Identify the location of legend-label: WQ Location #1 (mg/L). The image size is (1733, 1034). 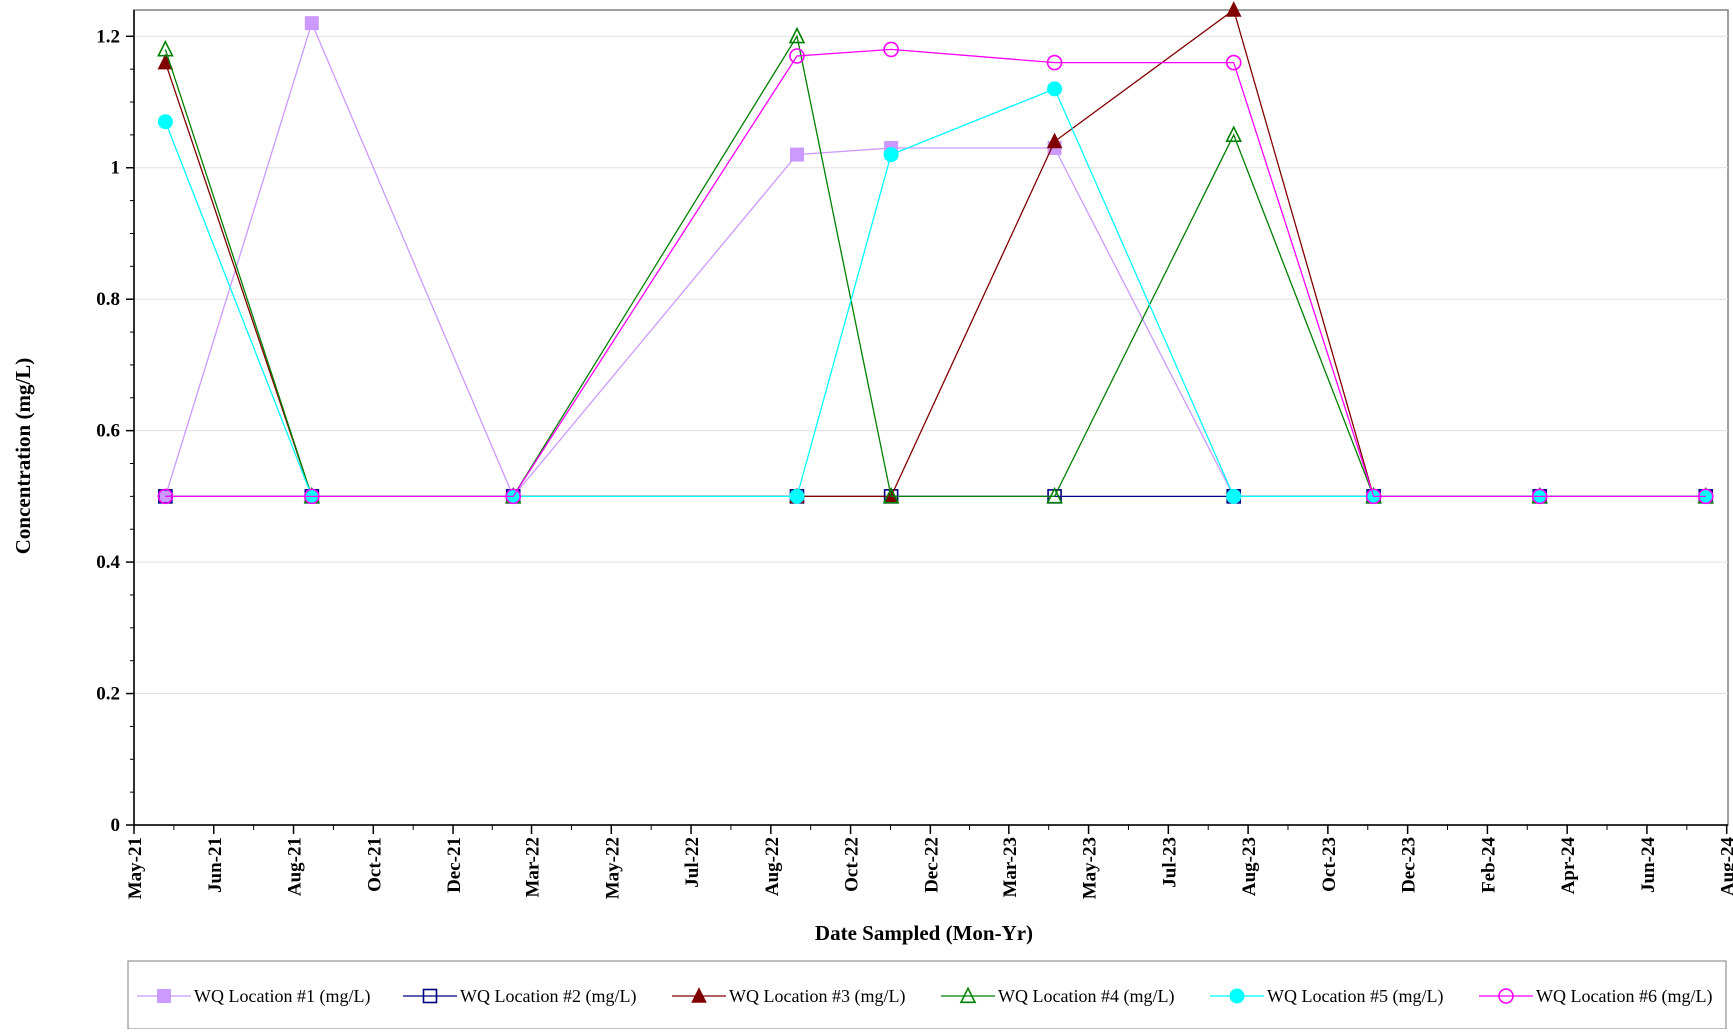
(282, 996).